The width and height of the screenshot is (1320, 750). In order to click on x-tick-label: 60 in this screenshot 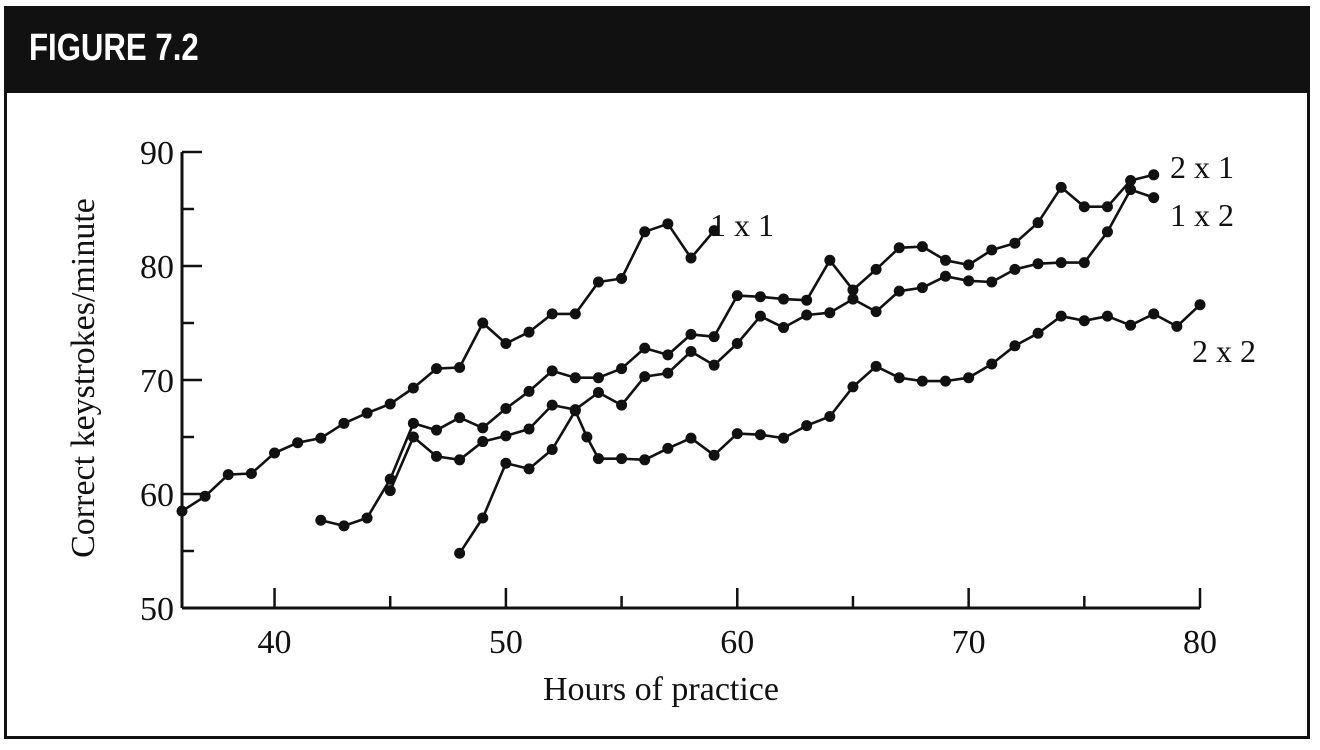, I will do `click(737, 642)`.